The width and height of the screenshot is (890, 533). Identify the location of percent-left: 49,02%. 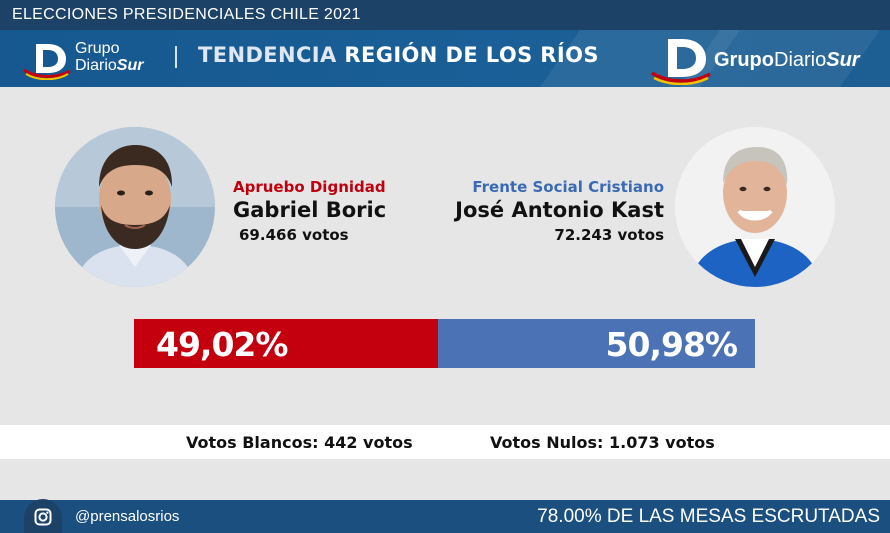
(222, 344).